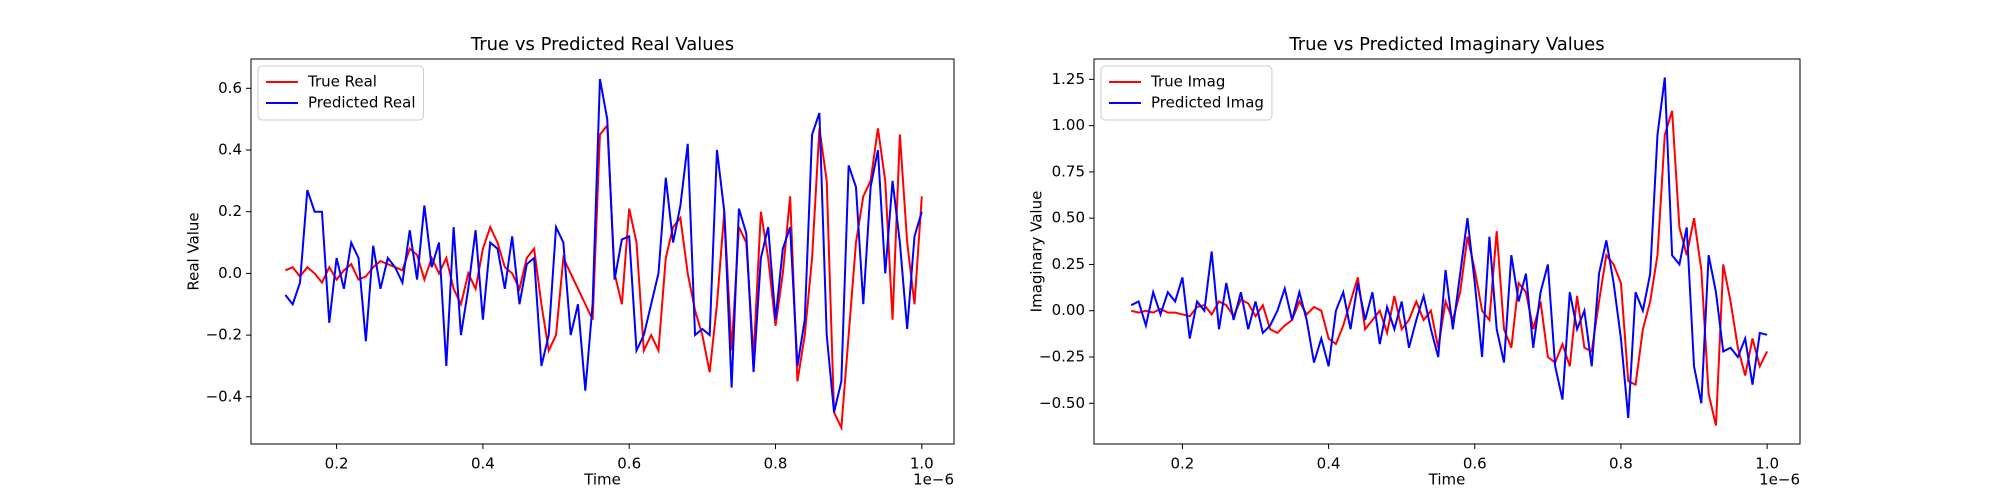 This screenshot has width=2000, height=500. What do you see at coordinates (1068, 125) in the screenshot?
I see `y-tick-label: 1.00` at bounding box center [1068, 125].